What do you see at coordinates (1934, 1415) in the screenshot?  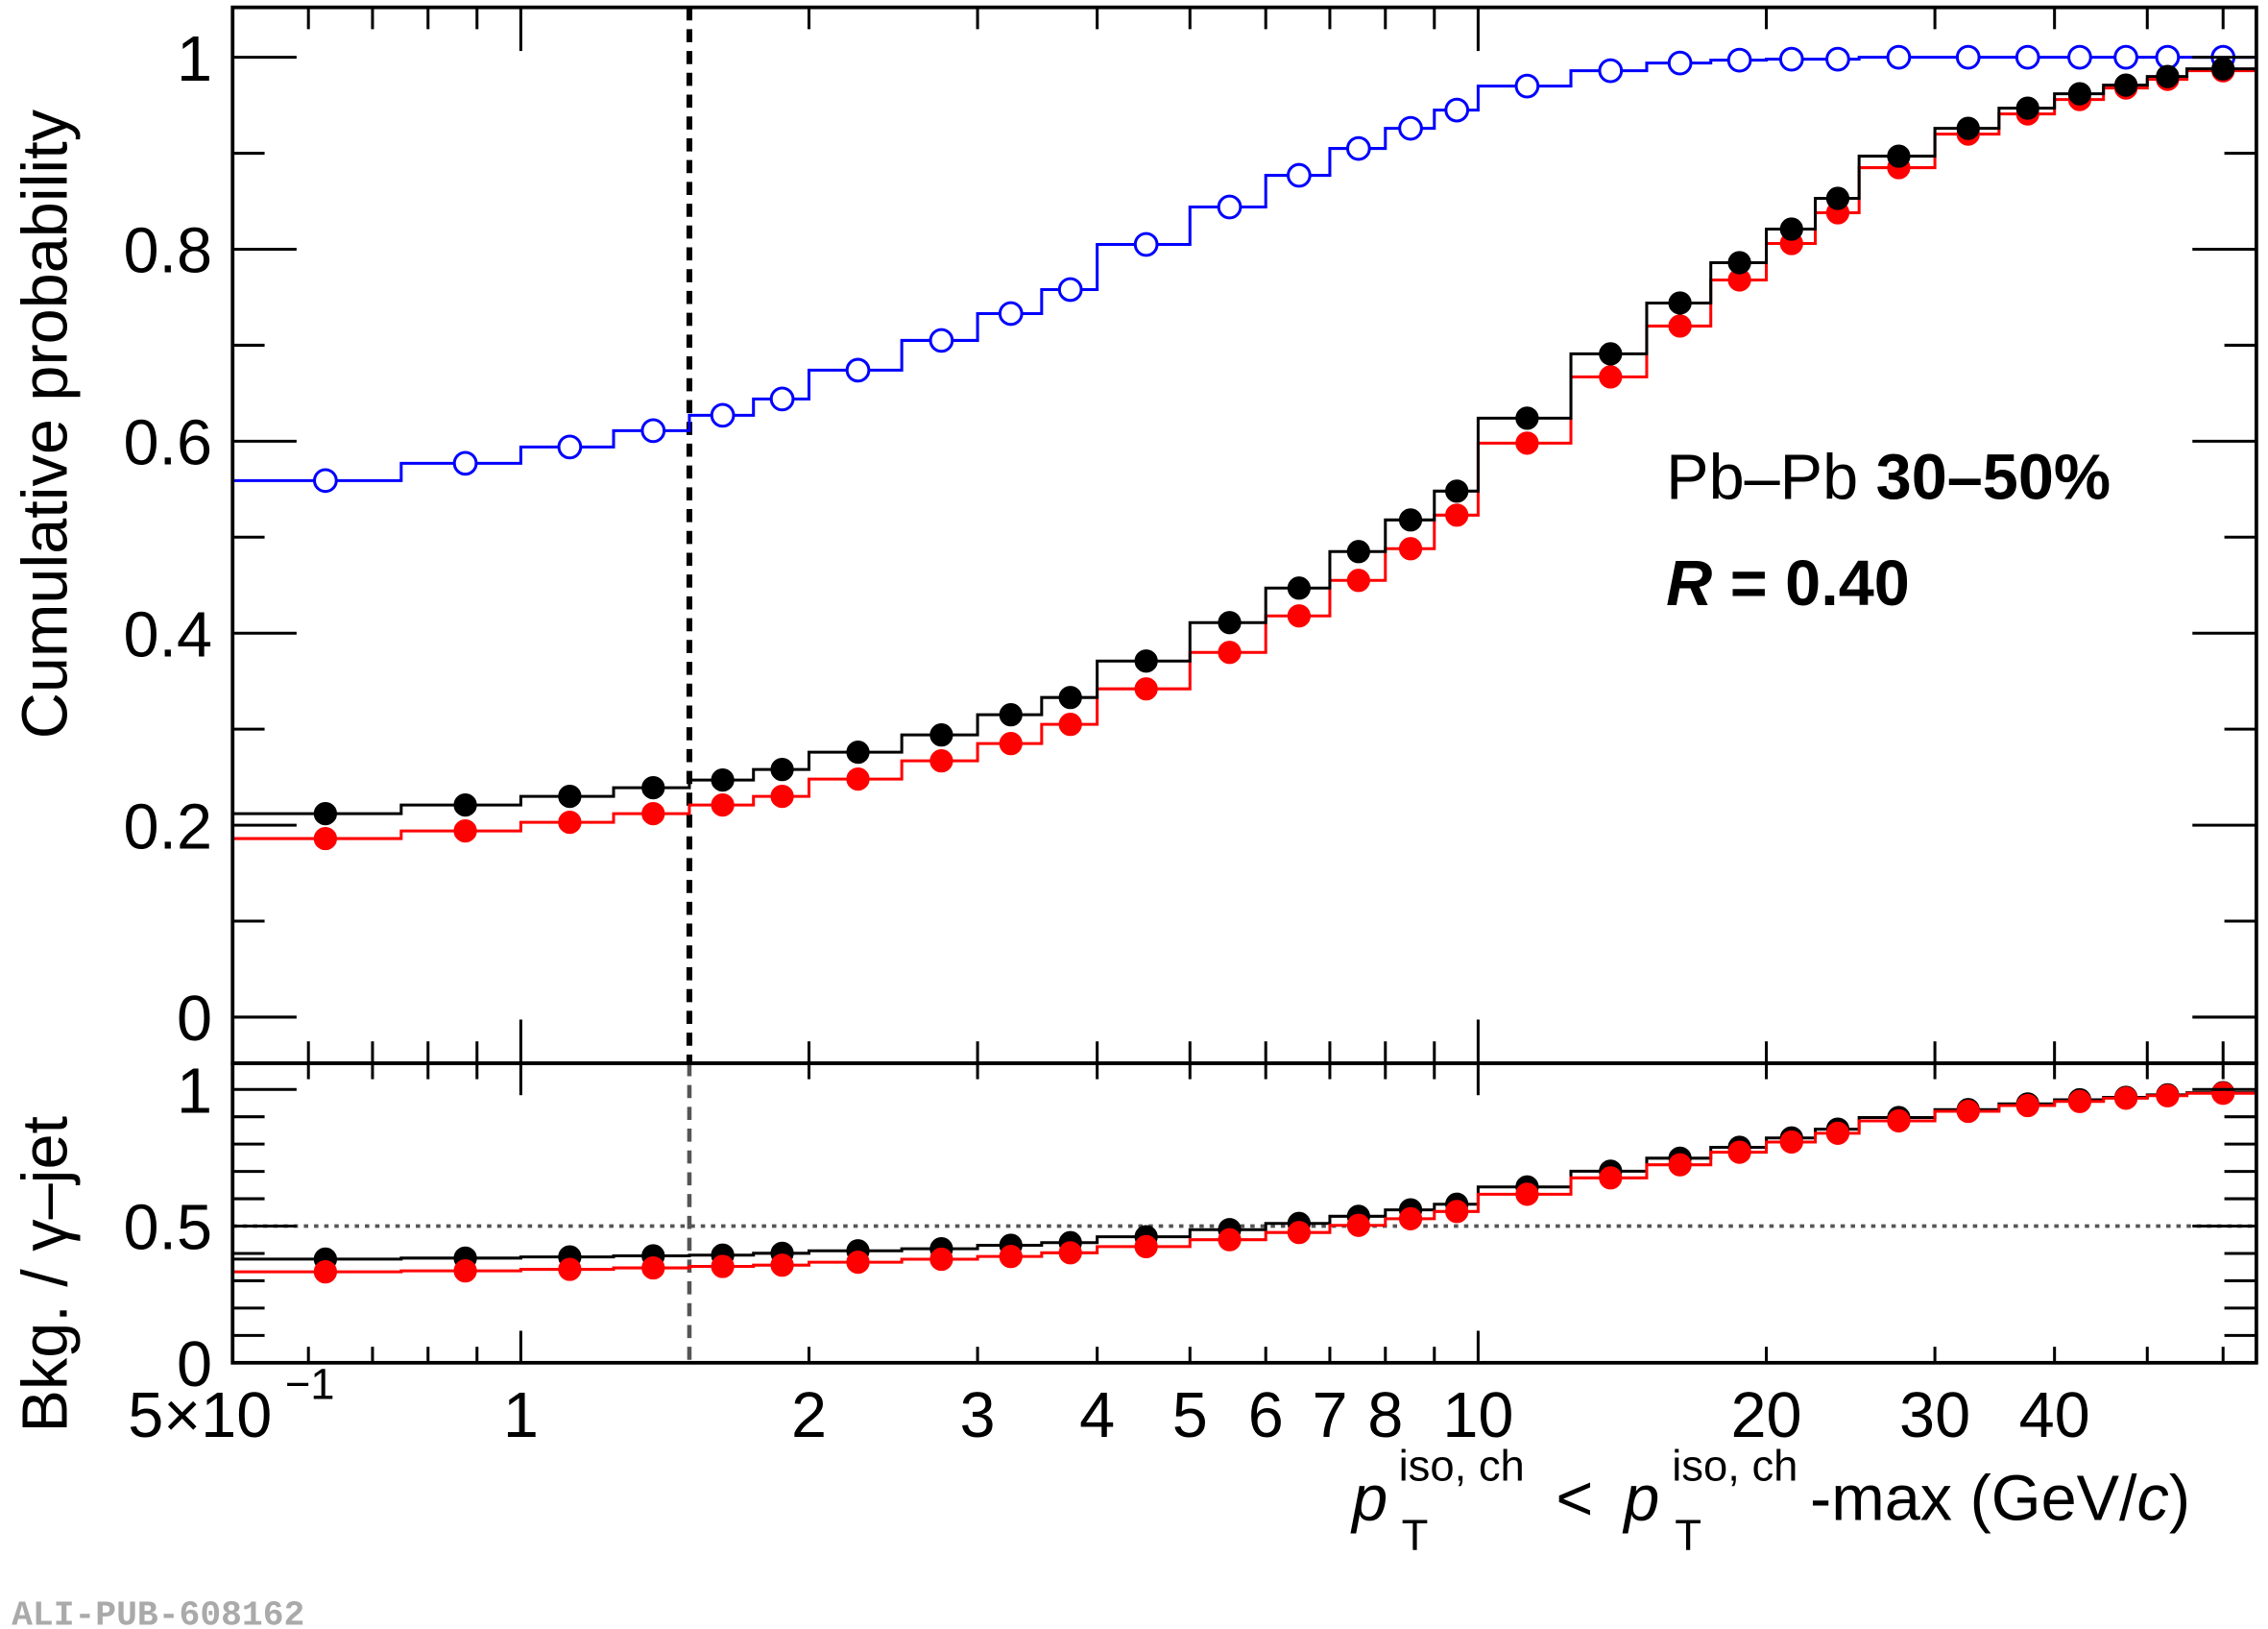 I see `x-tick-label: 30` at bounding box center [1934, 1415].